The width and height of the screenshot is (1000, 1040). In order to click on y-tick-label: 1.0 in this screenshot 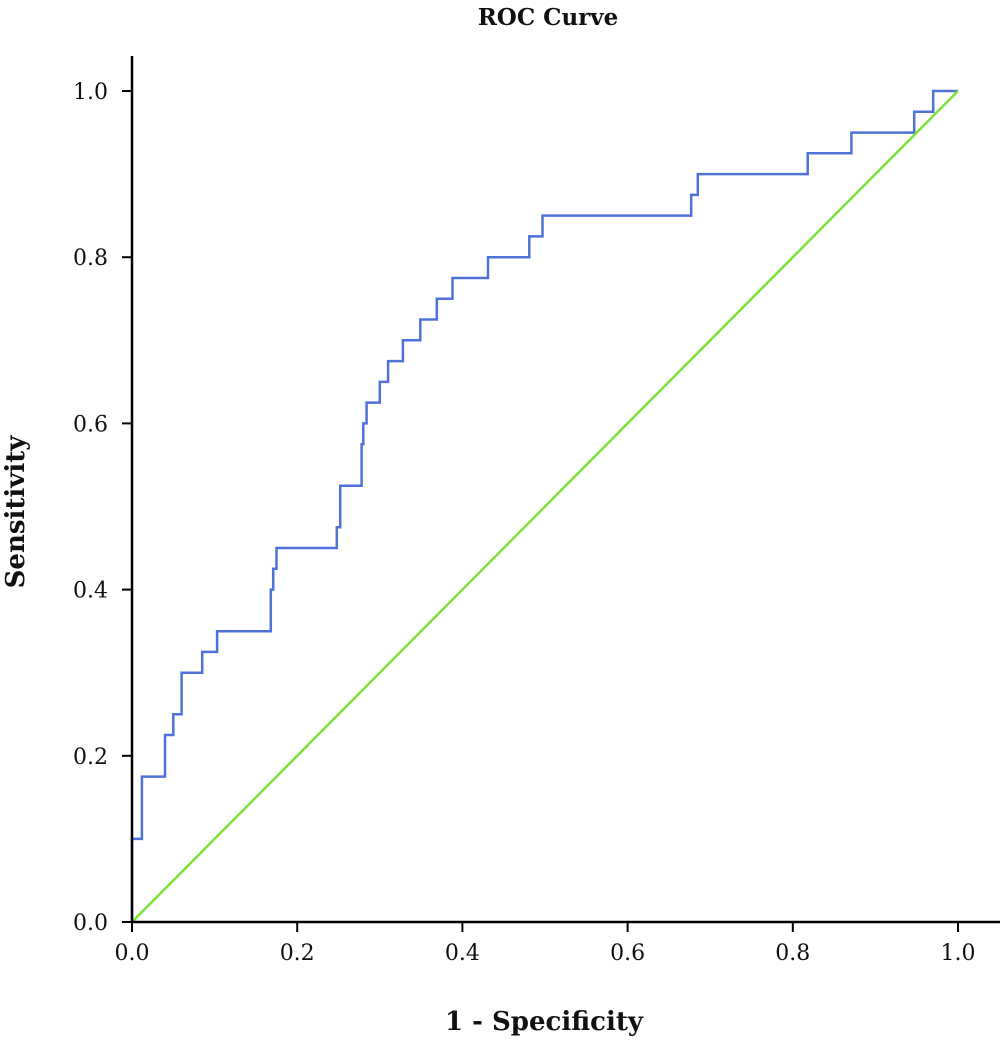, I will do `click(90, 92)`.